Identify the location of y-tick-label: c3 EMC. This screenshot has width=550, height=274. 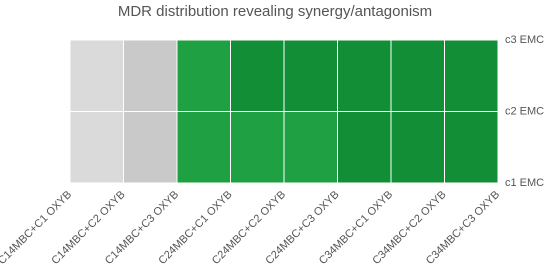
(524, 40).